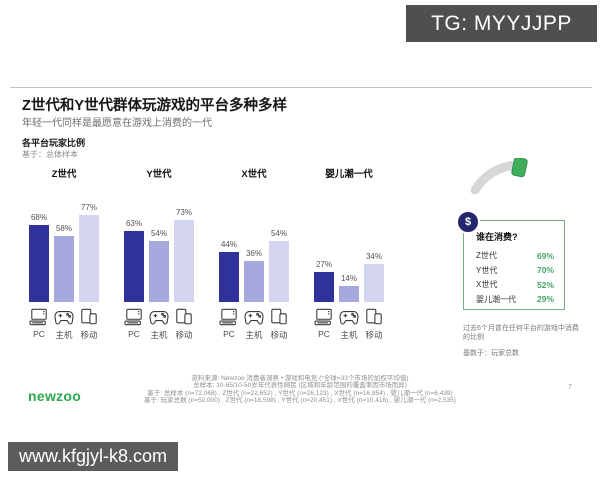 This screenshot has height=480, width=600. I want to click on spend-row-value: 29%, so click(545, 299).